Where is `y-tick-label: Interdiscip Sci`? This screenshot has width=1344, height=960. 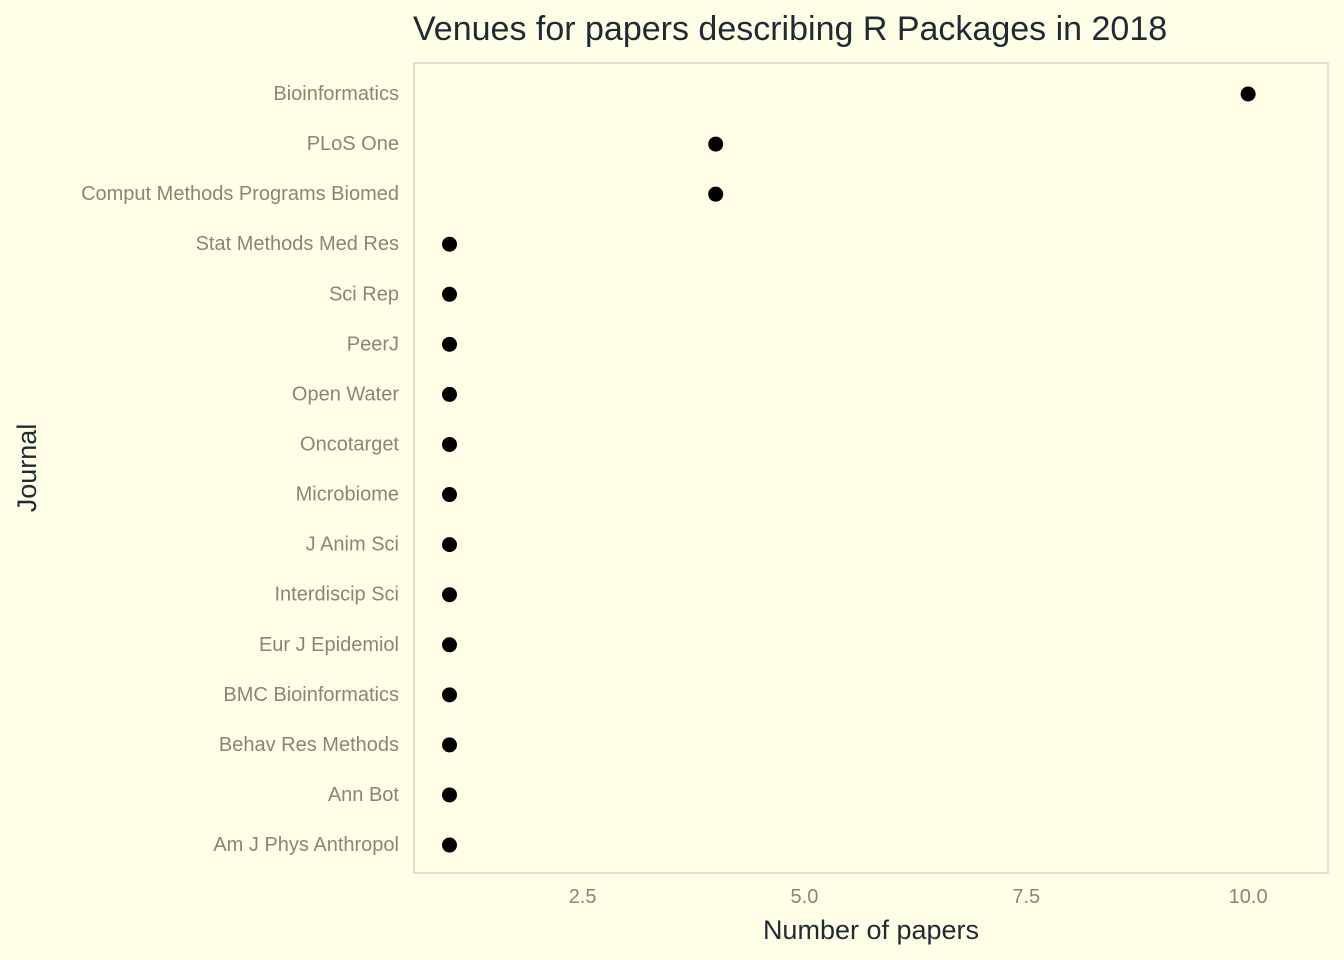
y-tick-label: Interdiscip Sci is located at coordinates (337, 595).